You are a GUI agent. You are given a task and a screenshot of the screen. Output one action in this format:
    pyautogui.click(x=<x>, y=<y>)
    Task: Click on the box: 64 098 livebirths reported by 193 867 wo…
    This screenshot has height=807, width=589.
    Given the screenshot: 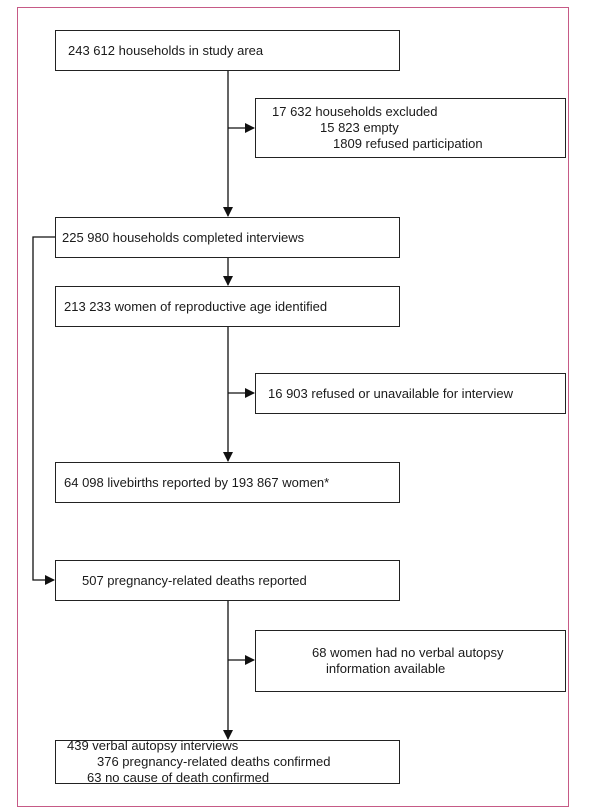 What is the action you would take?
    pyautogui.click(x=227, y=482)
    